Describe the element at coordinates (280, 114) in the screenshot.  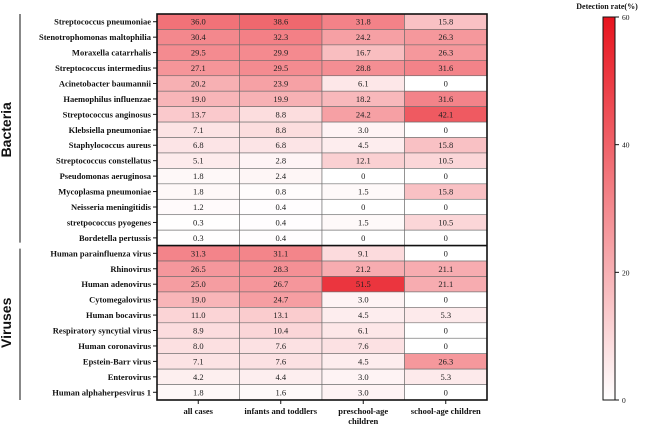
I see `cell-value: 8.8` at that location.